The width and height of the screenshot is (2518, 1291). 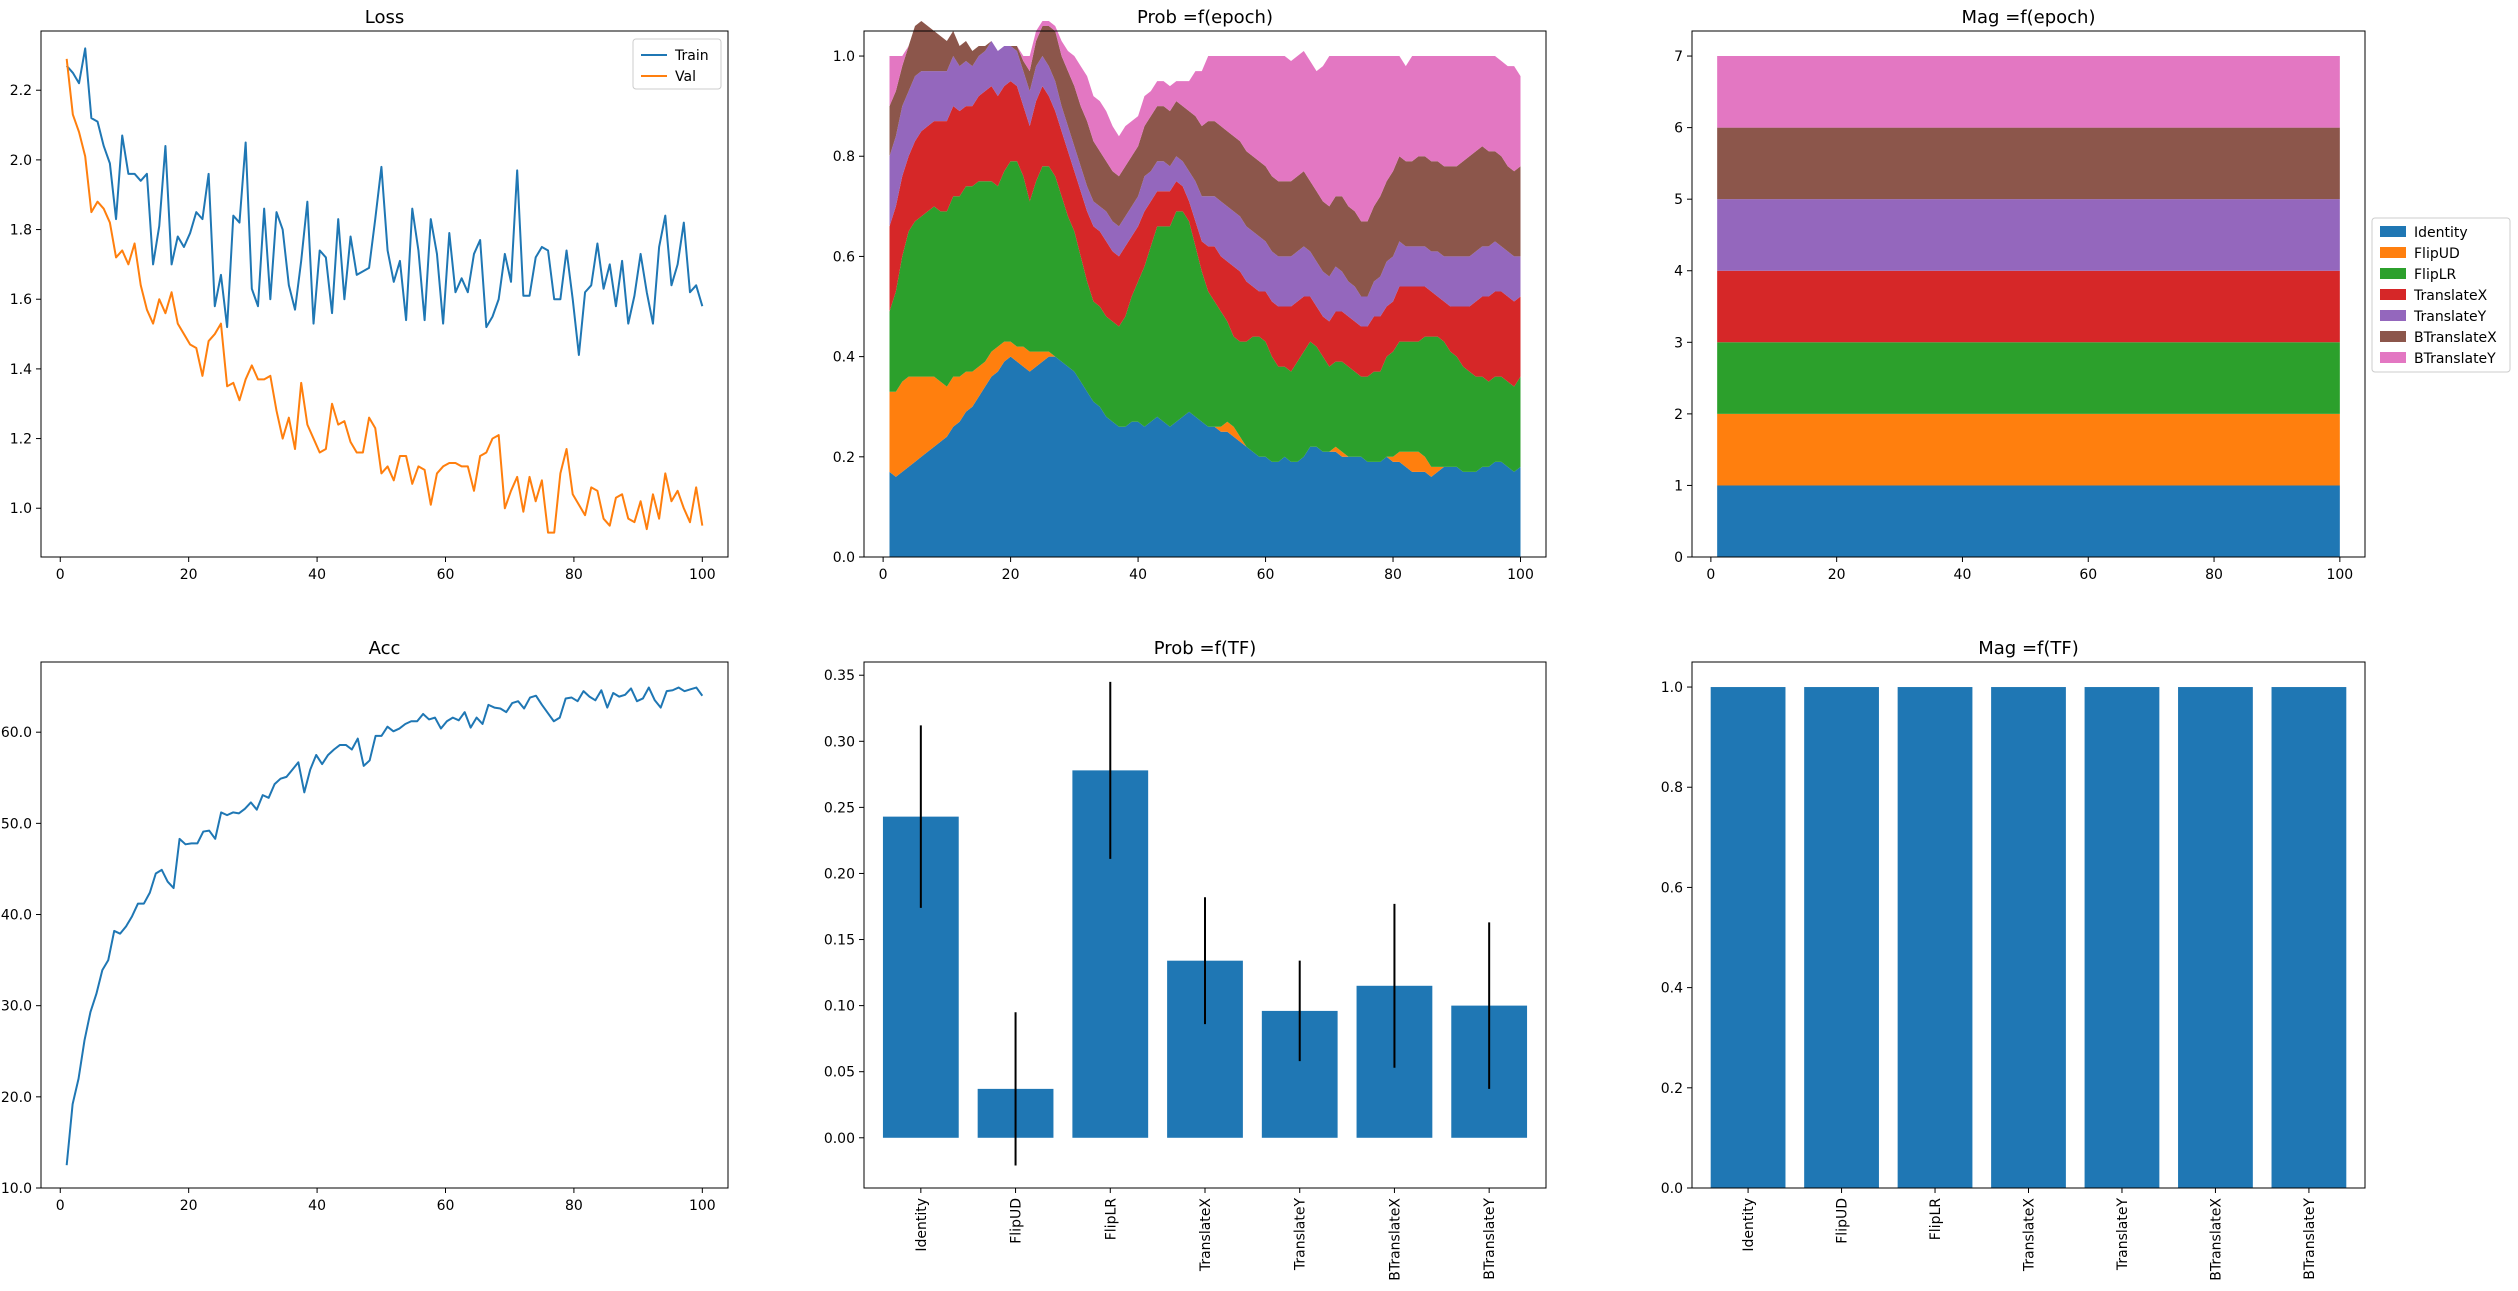 What do you see at coordinates (2310, 1239) in the screenshot?
I see `x-tick-label: BTranslateY` at bounding box center [2310, 1239].